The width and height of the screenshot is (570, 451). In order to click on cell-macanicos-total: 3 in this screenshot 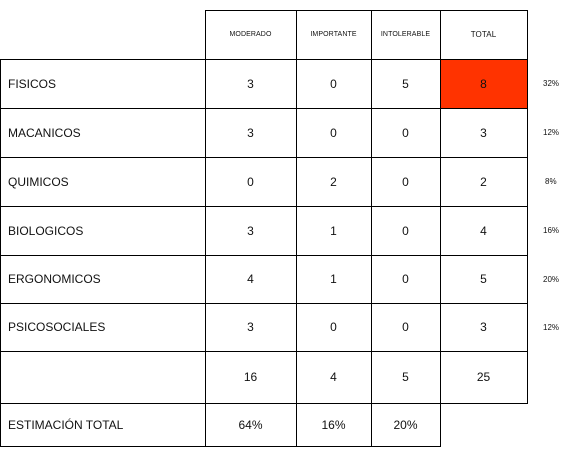, I will do `click(483, 132)`.